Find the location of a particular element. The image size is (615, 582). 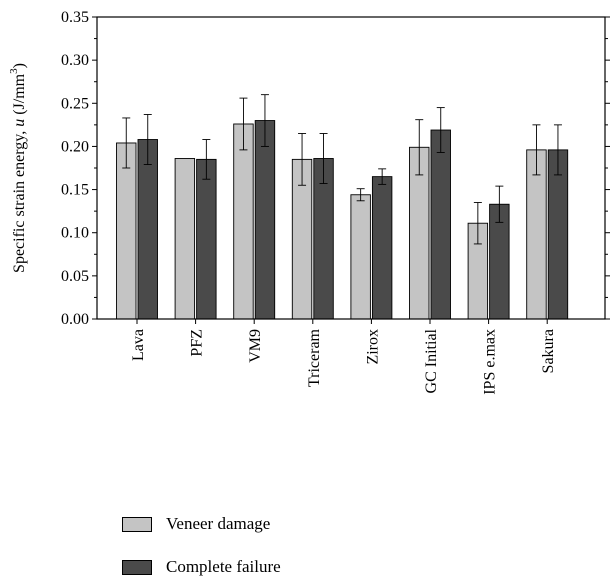

x-tick-label: VM9 is located at coordinates (255, 346).